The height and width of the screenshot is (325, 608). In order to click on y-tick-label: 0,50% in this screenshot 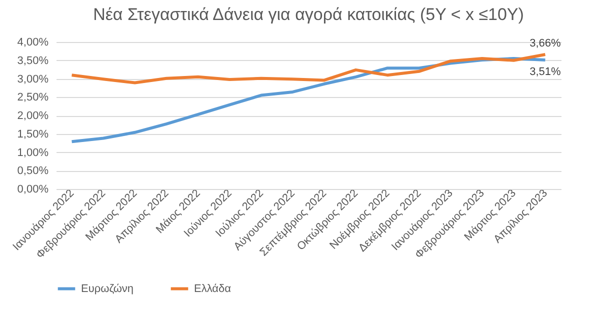, I will do `click(33, 171)`.